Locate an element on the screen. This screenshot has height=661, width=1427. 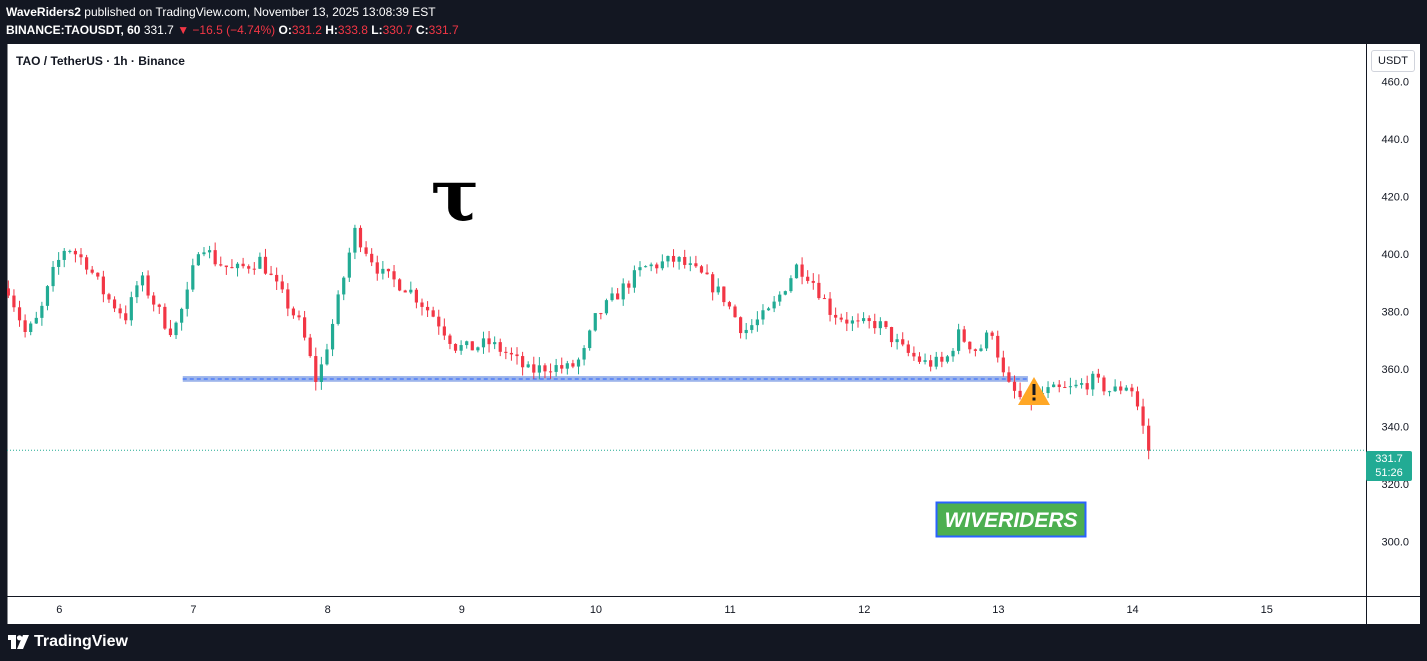
y-tick-label: 340.0 is located at coordinates (1395, 427).